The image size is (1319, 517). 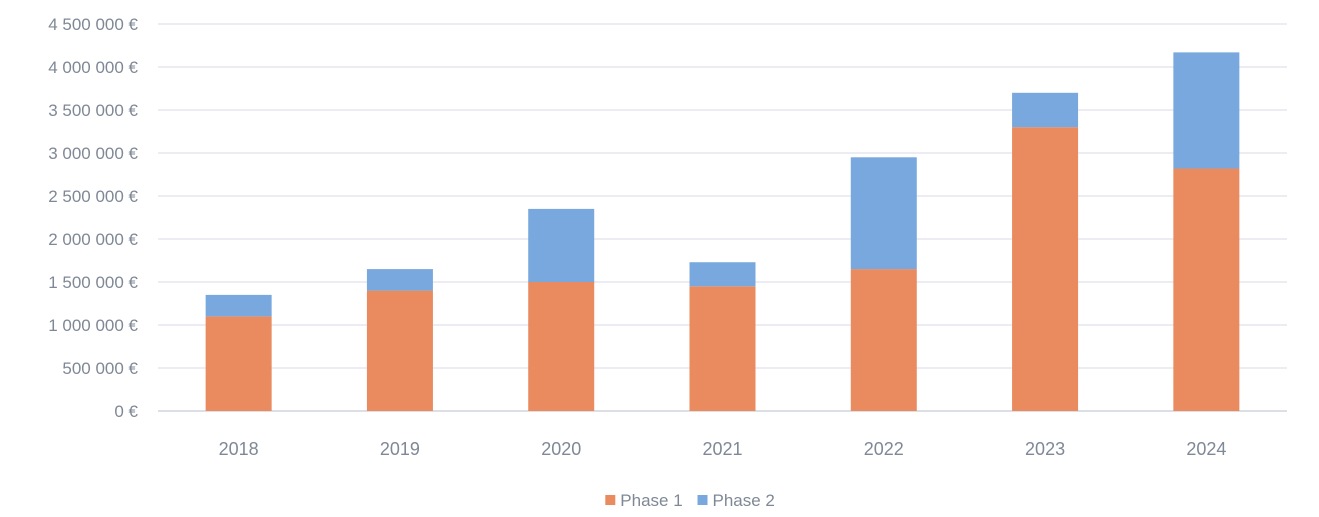 What do you see at coordinates (1045, 269) in the screenshot?
I see `bar-phase-1-2023` at bounding box center [1045, 269].